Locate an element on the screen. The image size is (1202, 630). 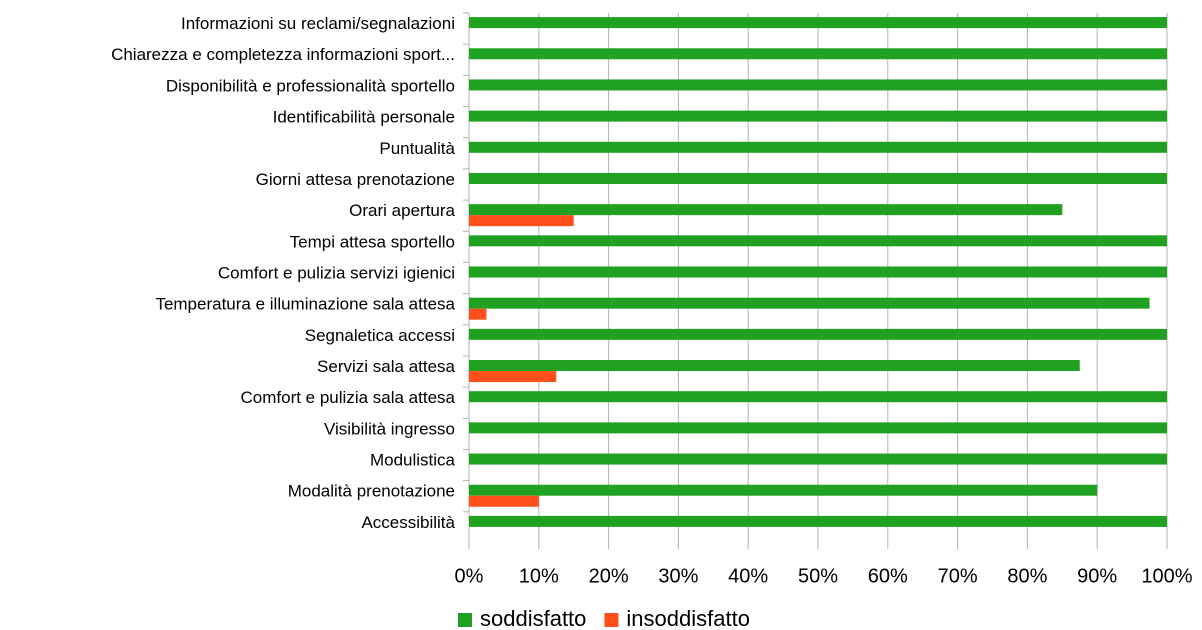
x-tick-label: 80% is located at coordinates (1027, 576).